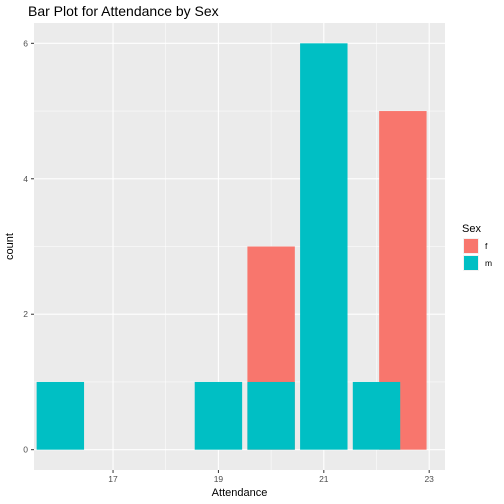 The height and width of the screenshot is (504, 504). Describe the element at coordinates (123, 11) in the screenshot. I see `chart-title: Bar Plot for Attendance by Sex` at that location.